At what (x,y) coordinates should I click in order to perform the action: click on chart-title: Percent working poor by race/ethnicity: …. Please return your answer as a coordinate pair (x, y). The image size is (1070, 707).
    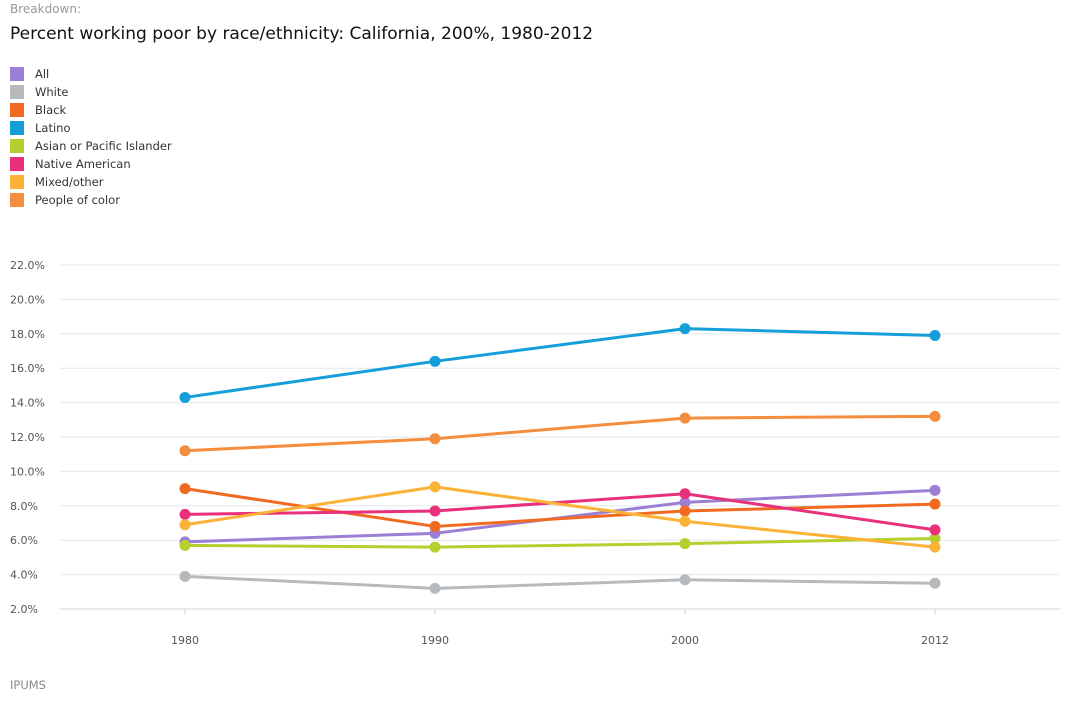
    Looking at the image, I should click on (302, 34).